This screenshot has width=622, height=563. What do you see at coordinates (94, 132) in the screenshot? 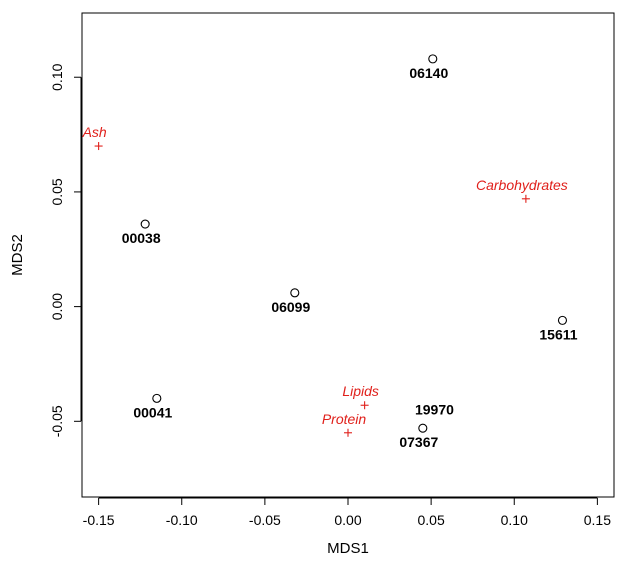
I see `variable-label: Ash` at bounding box center [94, 132].